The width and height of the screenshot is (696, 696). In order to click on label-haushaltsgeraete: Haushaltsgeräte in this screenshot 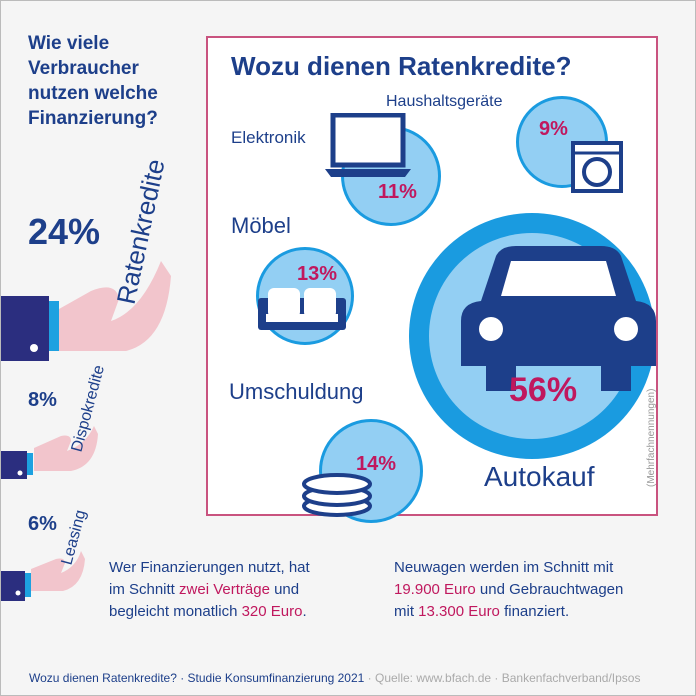, I will do `click(444, 101)`.